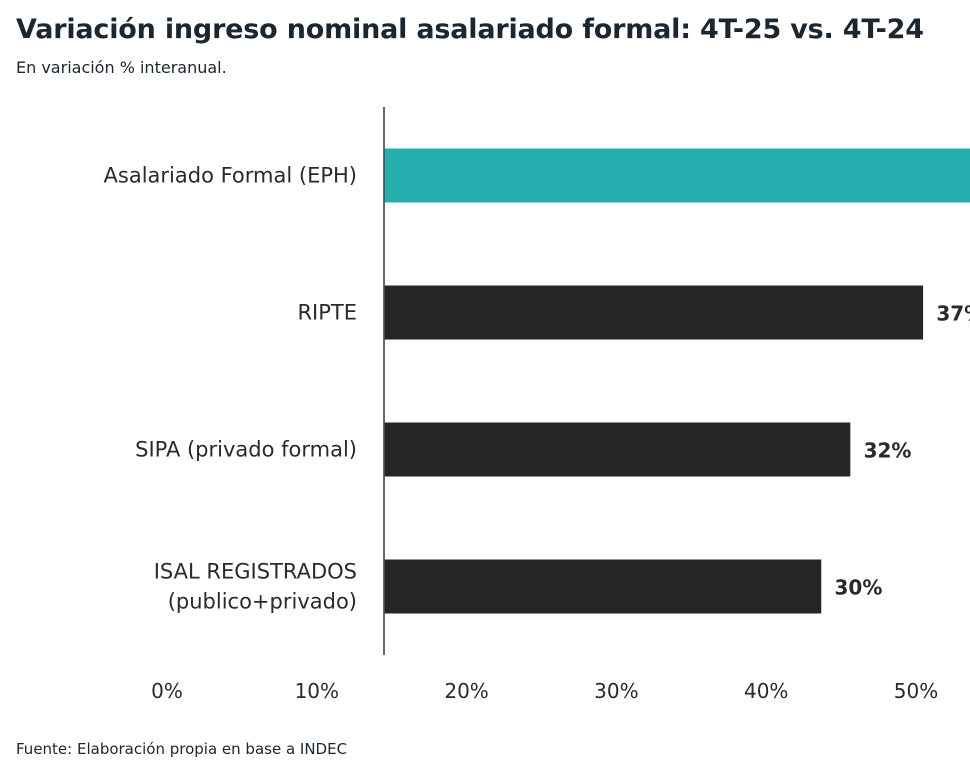 The image size is (970, 767). Describe the element at coordinates (466, 691) in the screenshot. I see `x-tick-label: 20%` at that location.